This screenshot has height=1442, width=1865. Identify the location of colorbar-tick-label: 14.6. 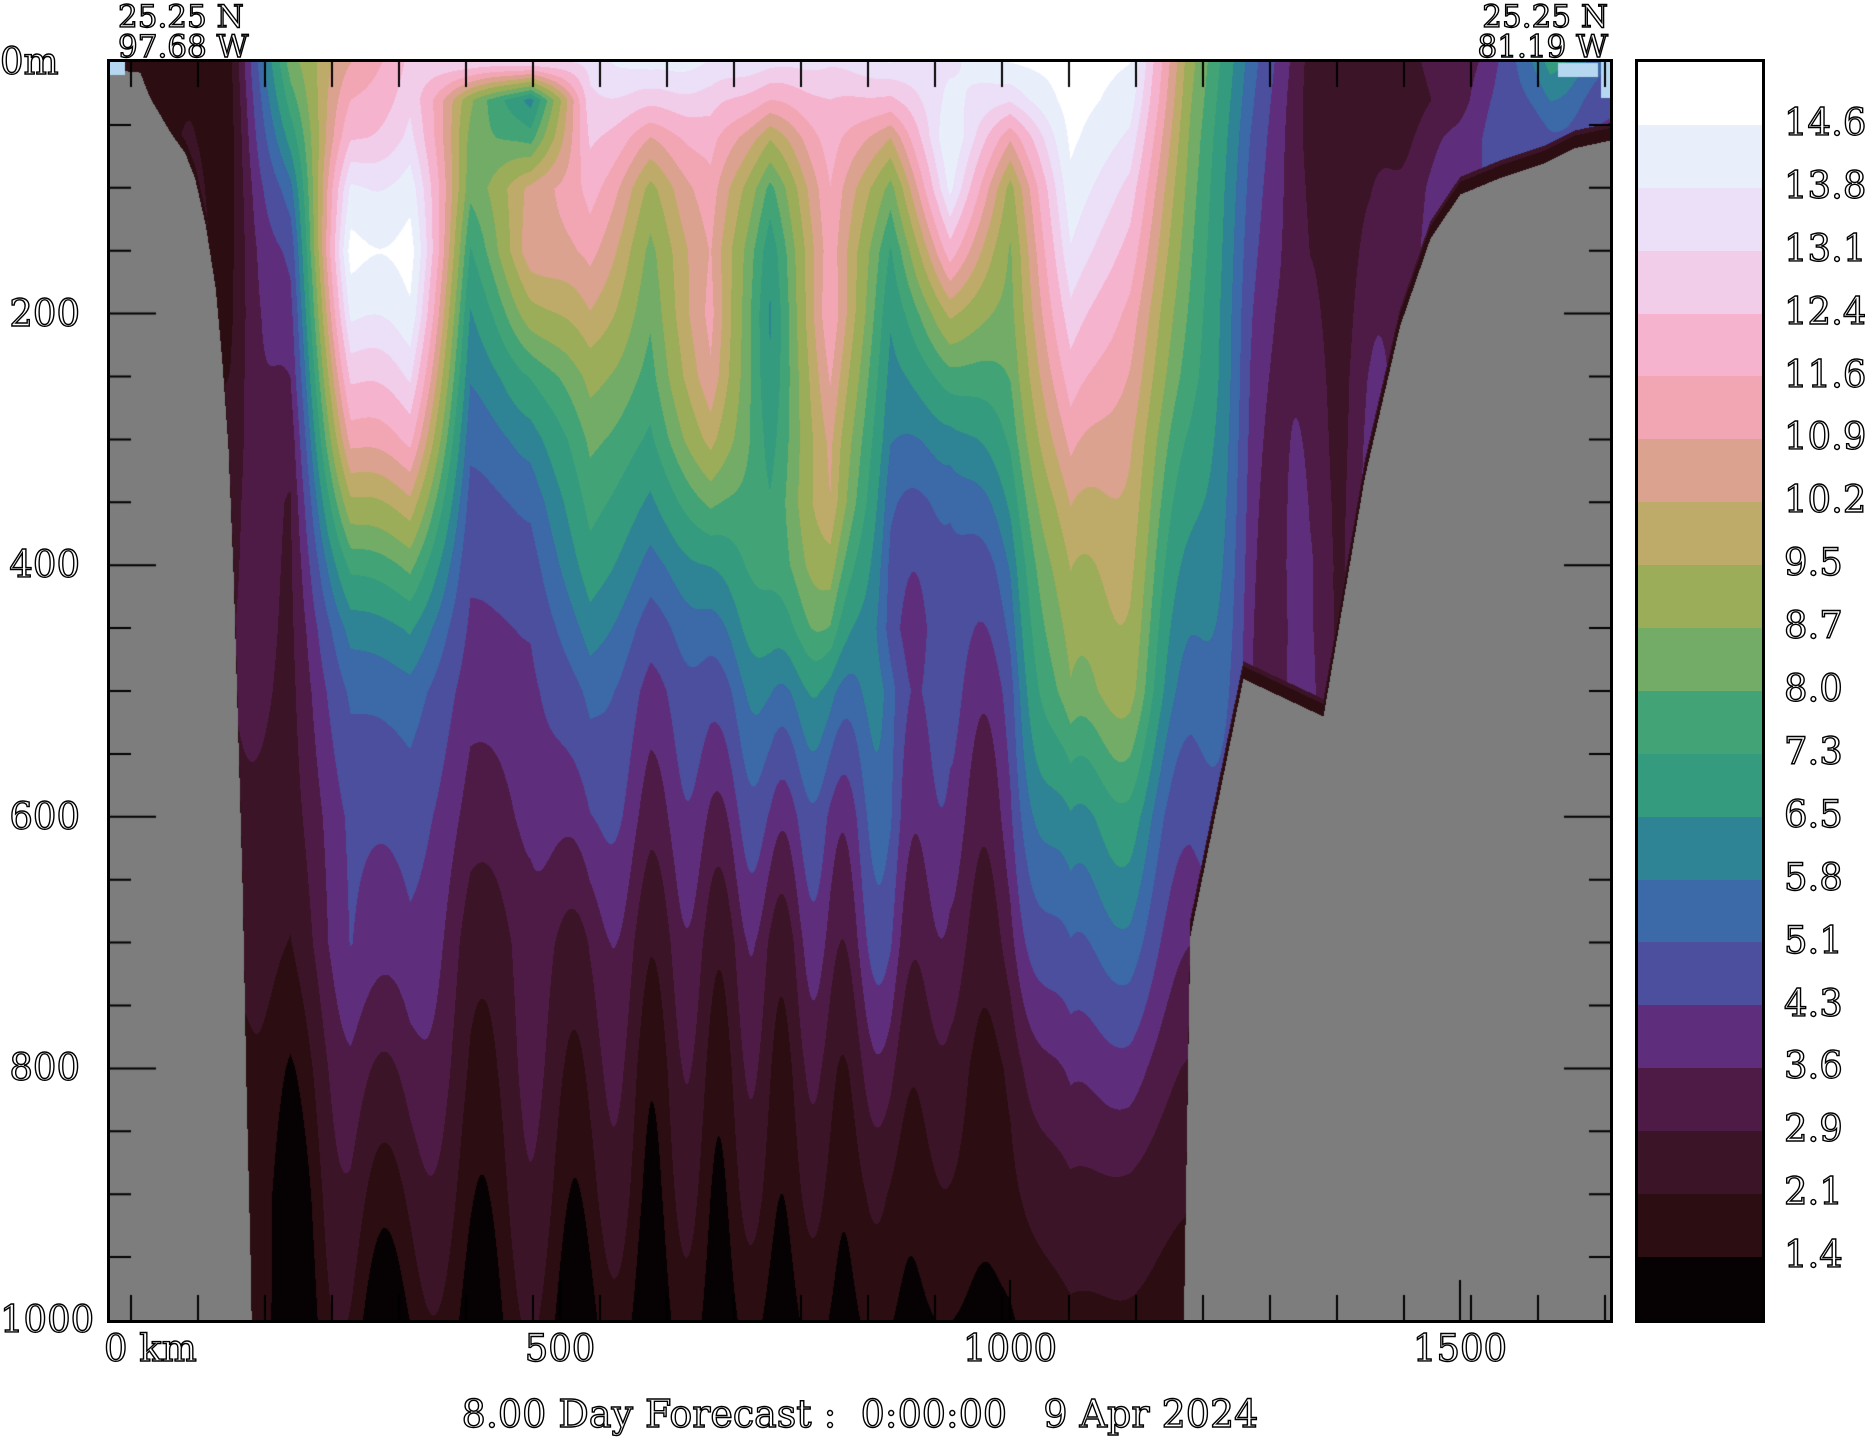
(1824, 122).